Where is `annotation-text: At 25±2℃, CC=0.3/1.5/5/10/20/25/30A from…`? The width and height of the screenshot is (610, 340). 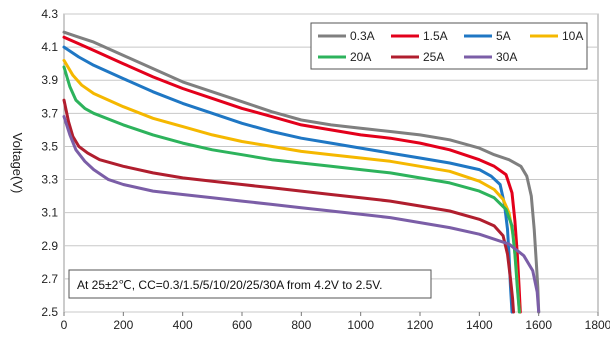
annotation-text: At 25±2℃, CC=0.3/1.5/5/10/20/25/30A from… is located at coordinates (229, 285).